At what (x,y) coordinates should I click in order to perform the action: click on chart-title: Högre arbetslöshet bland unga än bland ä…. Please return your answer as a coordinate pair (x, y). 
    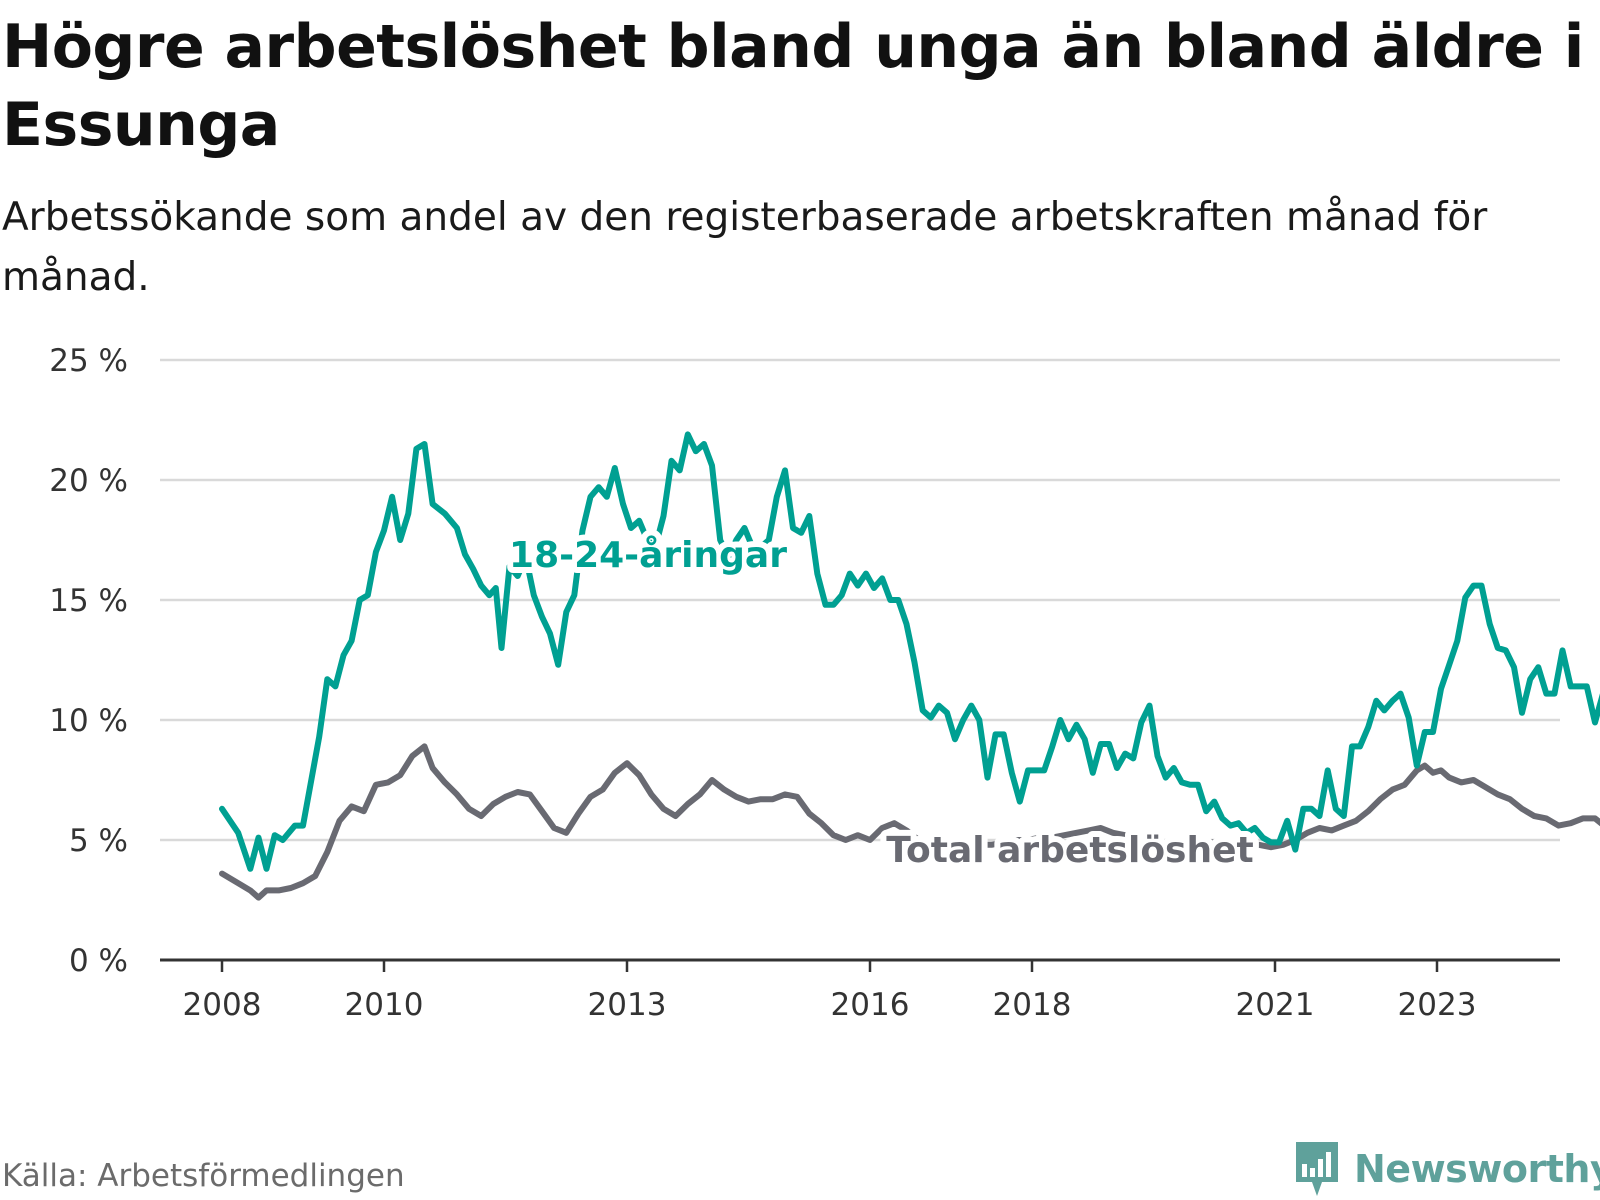
    Looking at the image, I should click on (793, 86).